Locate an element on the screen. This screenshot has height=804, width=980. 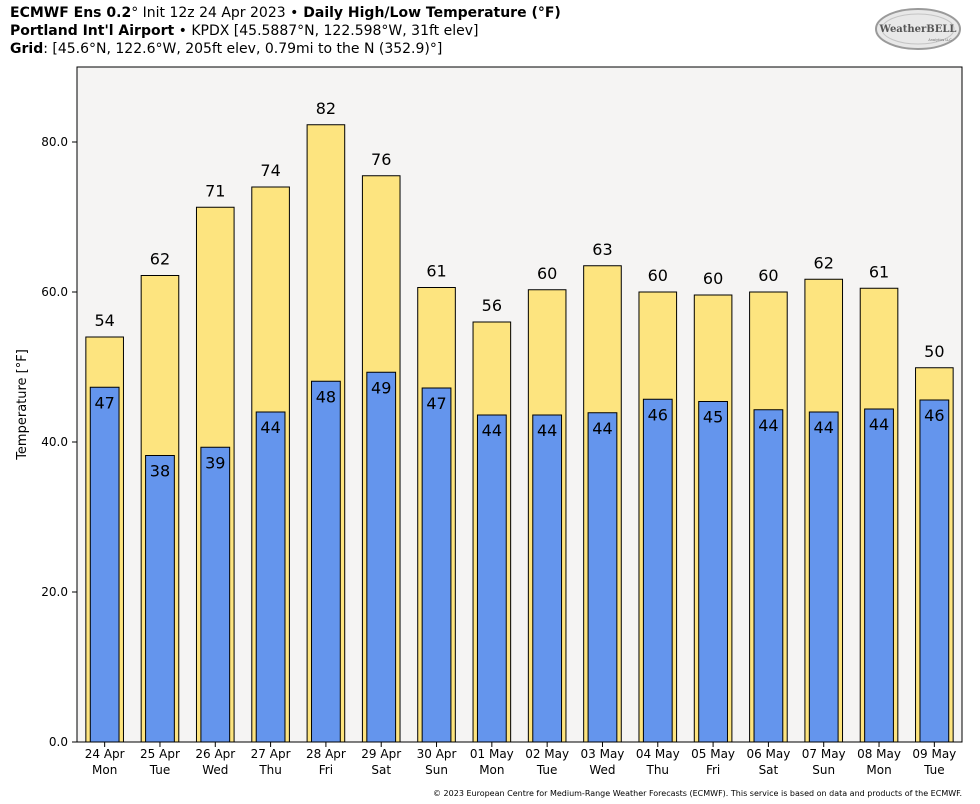
x-tick-label-date: 27 Apr is located at coordinates (271, 754).